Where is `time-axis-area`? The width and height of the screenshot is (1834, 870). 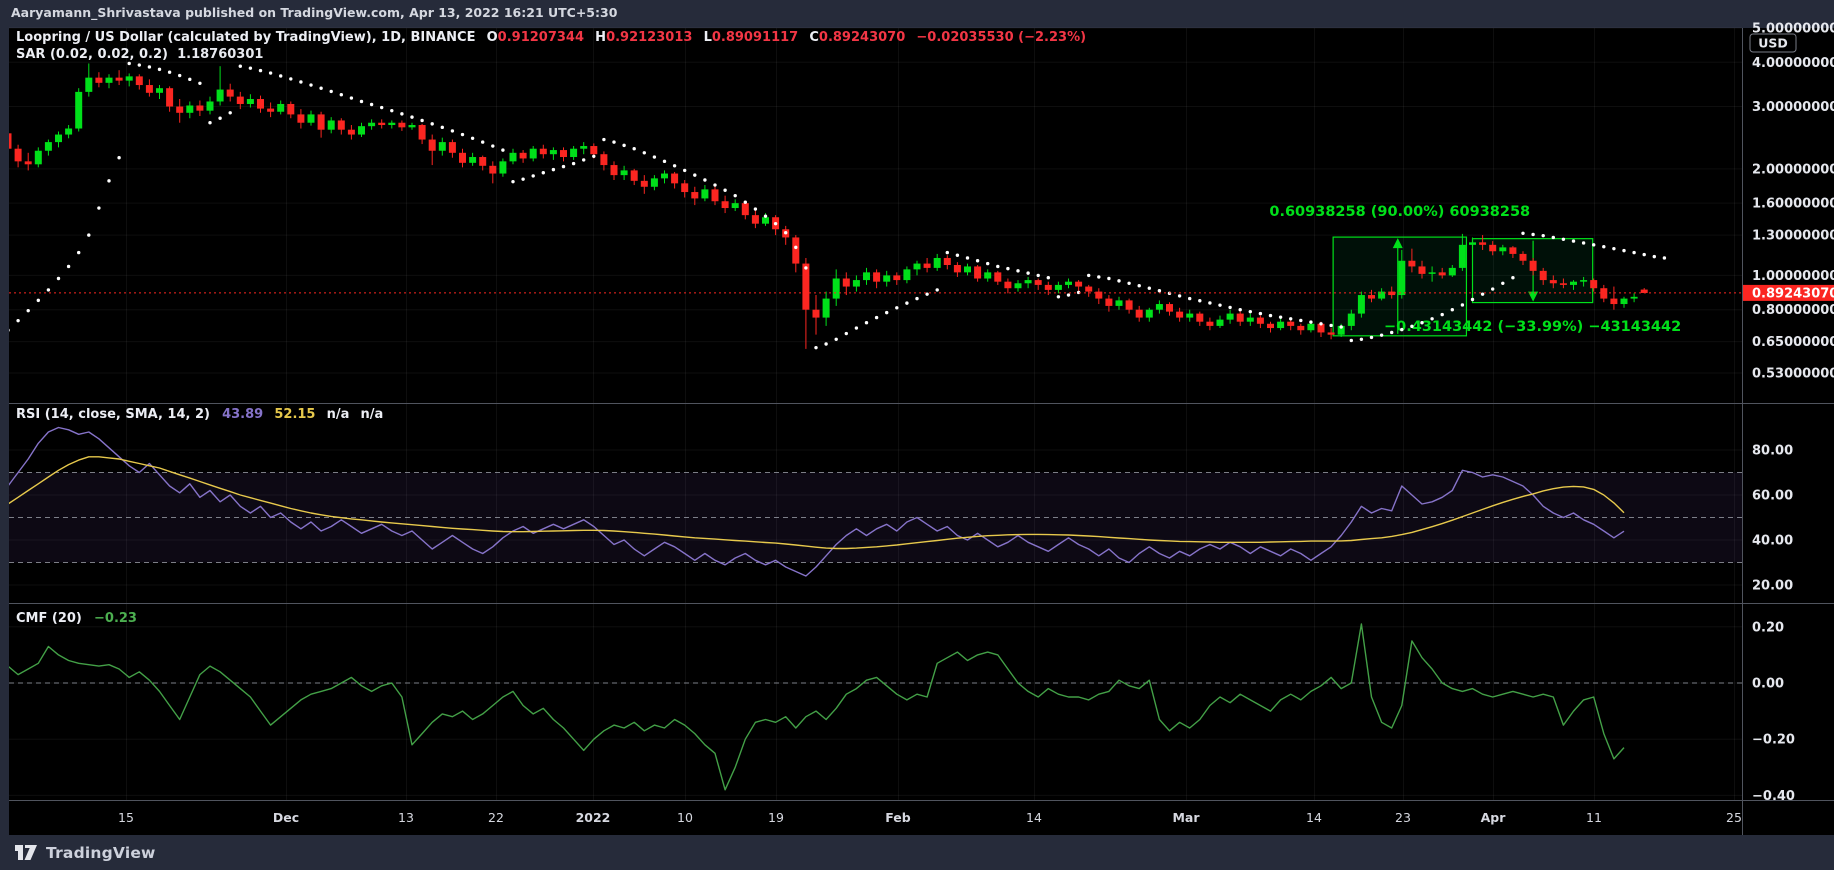 time-axis-area is located at coordinates (875, 817).